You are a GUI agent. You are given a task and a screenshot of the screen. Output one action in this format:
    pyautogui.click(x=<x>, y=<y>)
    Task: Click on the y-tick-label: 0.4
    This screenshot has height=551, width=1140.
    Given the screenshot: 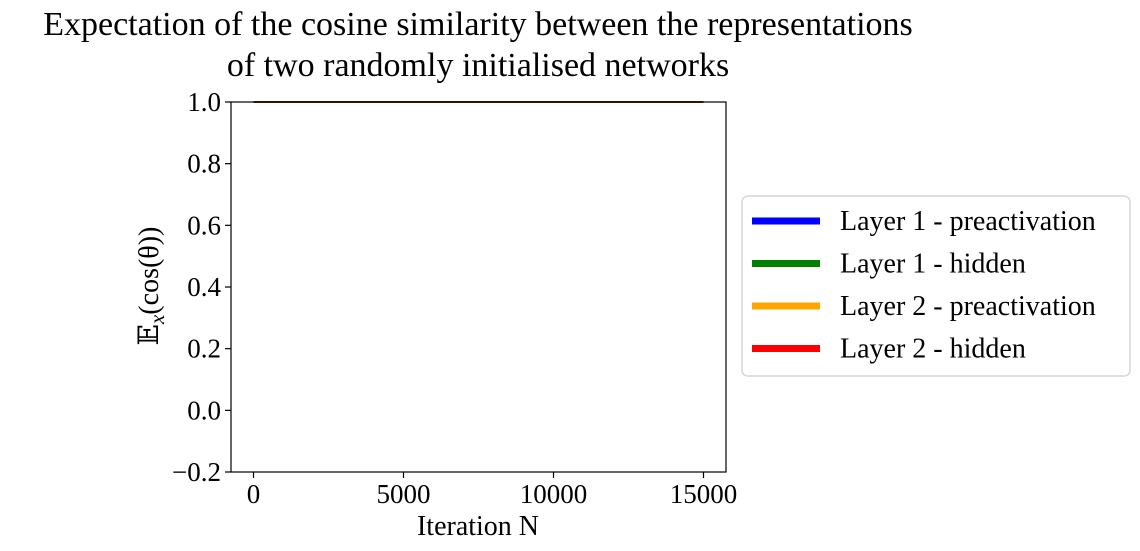 What is the action you would take?
    pyautogui.click(x=204, y=287)
    